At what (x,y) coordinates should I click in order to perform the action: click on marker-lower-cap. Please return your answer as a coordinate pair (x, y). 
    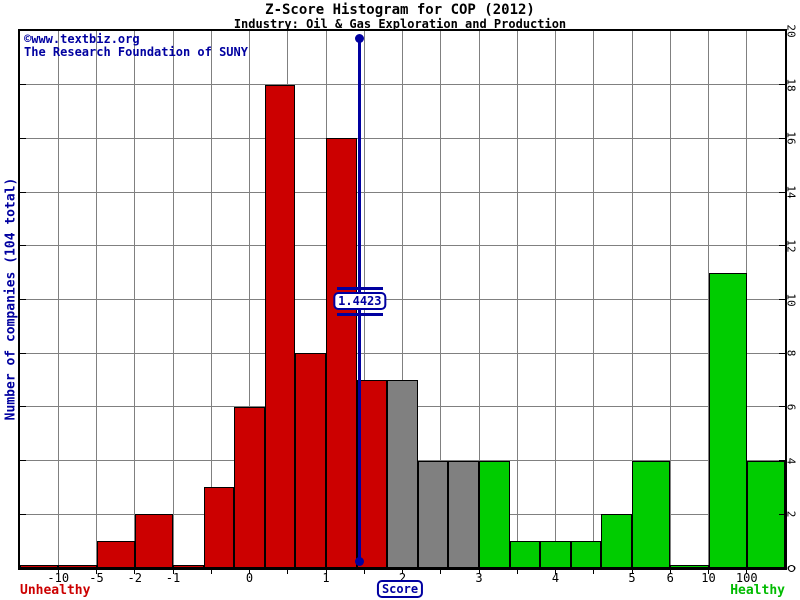
    Looking at the image, I should click on (359, 314).